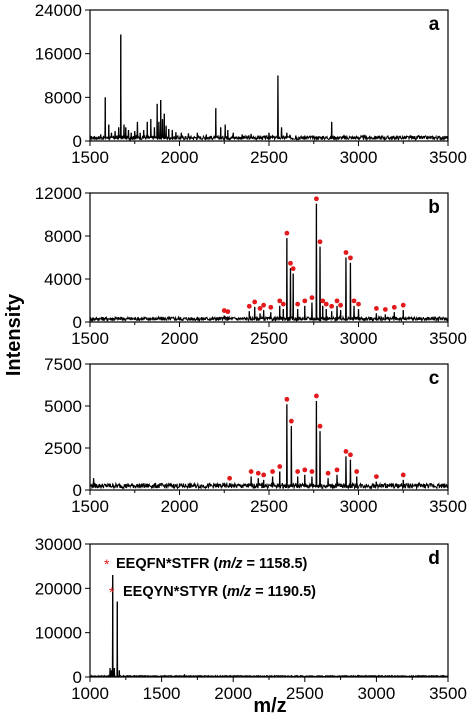 Image resolution: width=474 pixels, height=719 pixels. I want to click on annotation-mz-value: = 1190.5), so click(283, 592).